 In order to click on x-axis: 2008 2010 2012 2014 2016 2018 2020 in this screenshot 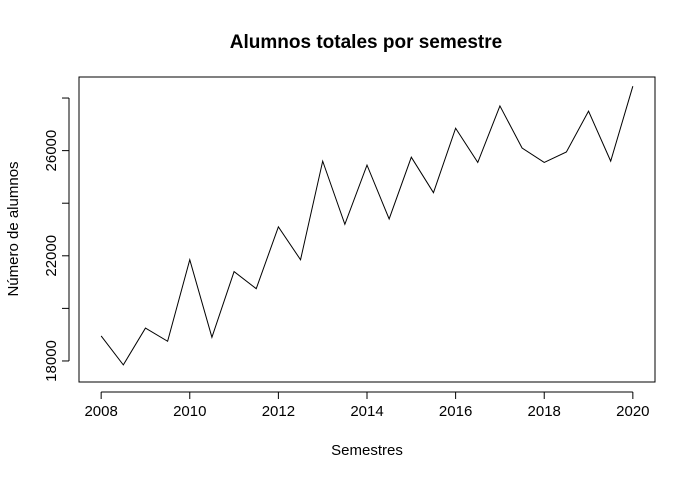, I will do `click(367, 405)`.